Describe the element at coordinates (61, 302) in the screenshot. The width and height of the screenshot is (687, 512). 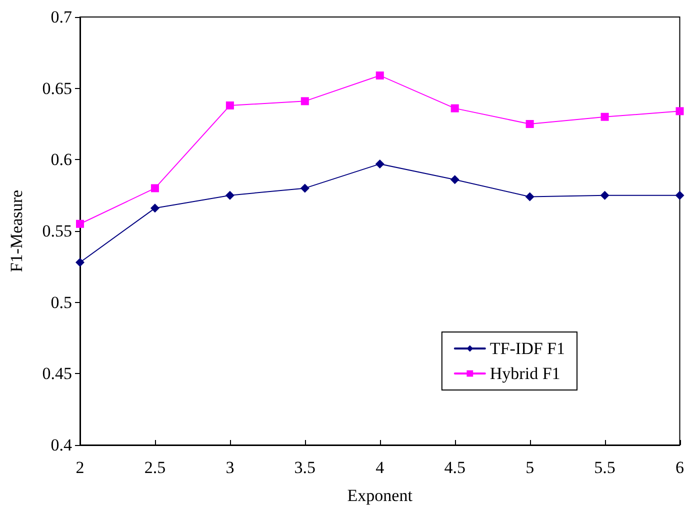
I see `y-tick-label: 0.5` at that location.